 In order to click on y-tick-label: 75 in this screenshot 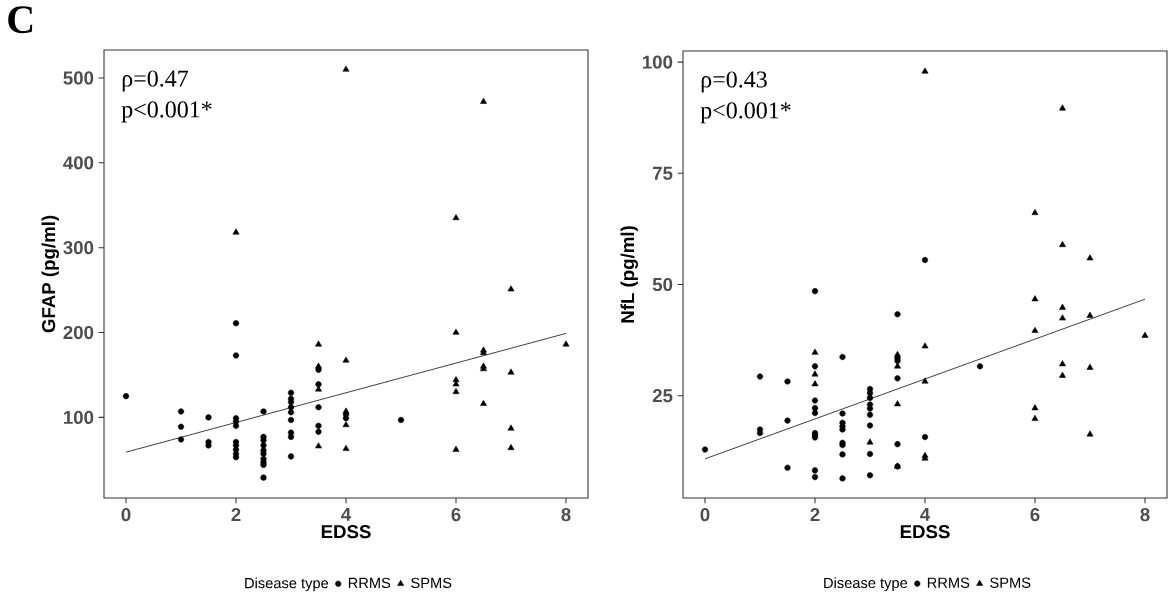, I will do `click(662, 173)`.